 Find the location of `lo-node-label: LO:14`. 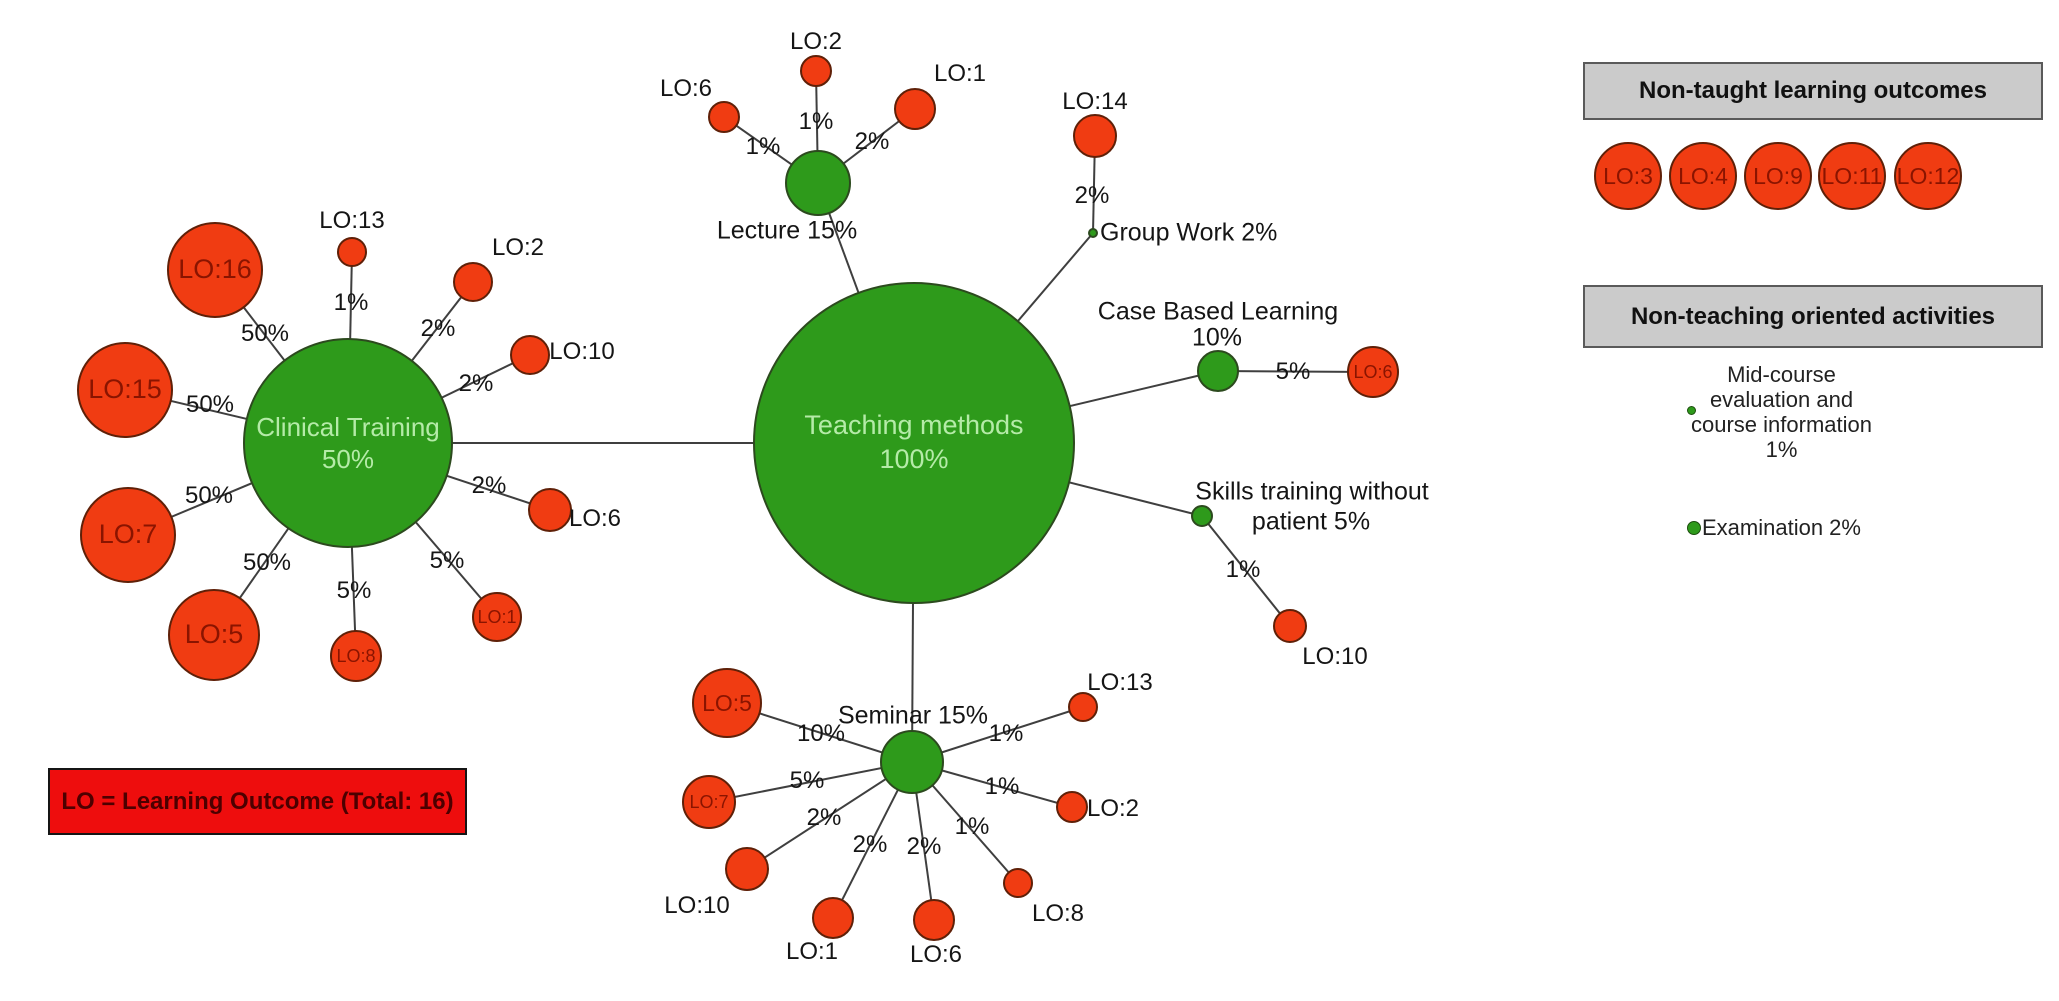

lo-node-label: LO:14 is located at coordinates (1095, 101).